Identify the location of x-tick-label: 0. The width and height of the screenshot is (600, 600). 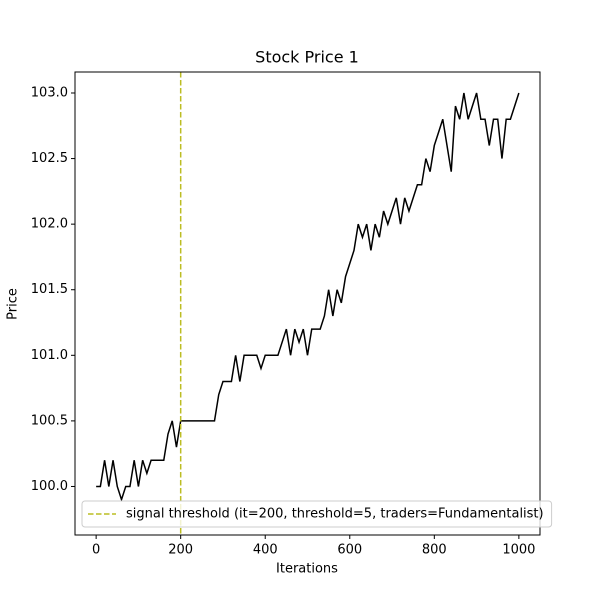
(96, 550).